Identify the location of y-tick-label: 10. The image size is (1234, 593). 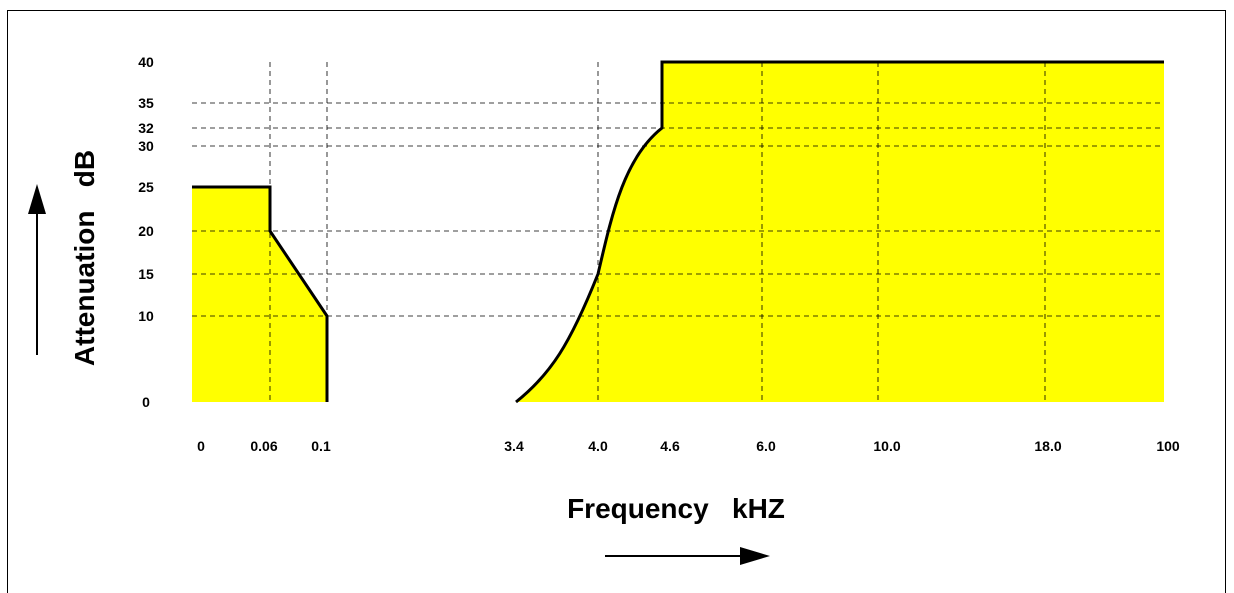
(146, 316).